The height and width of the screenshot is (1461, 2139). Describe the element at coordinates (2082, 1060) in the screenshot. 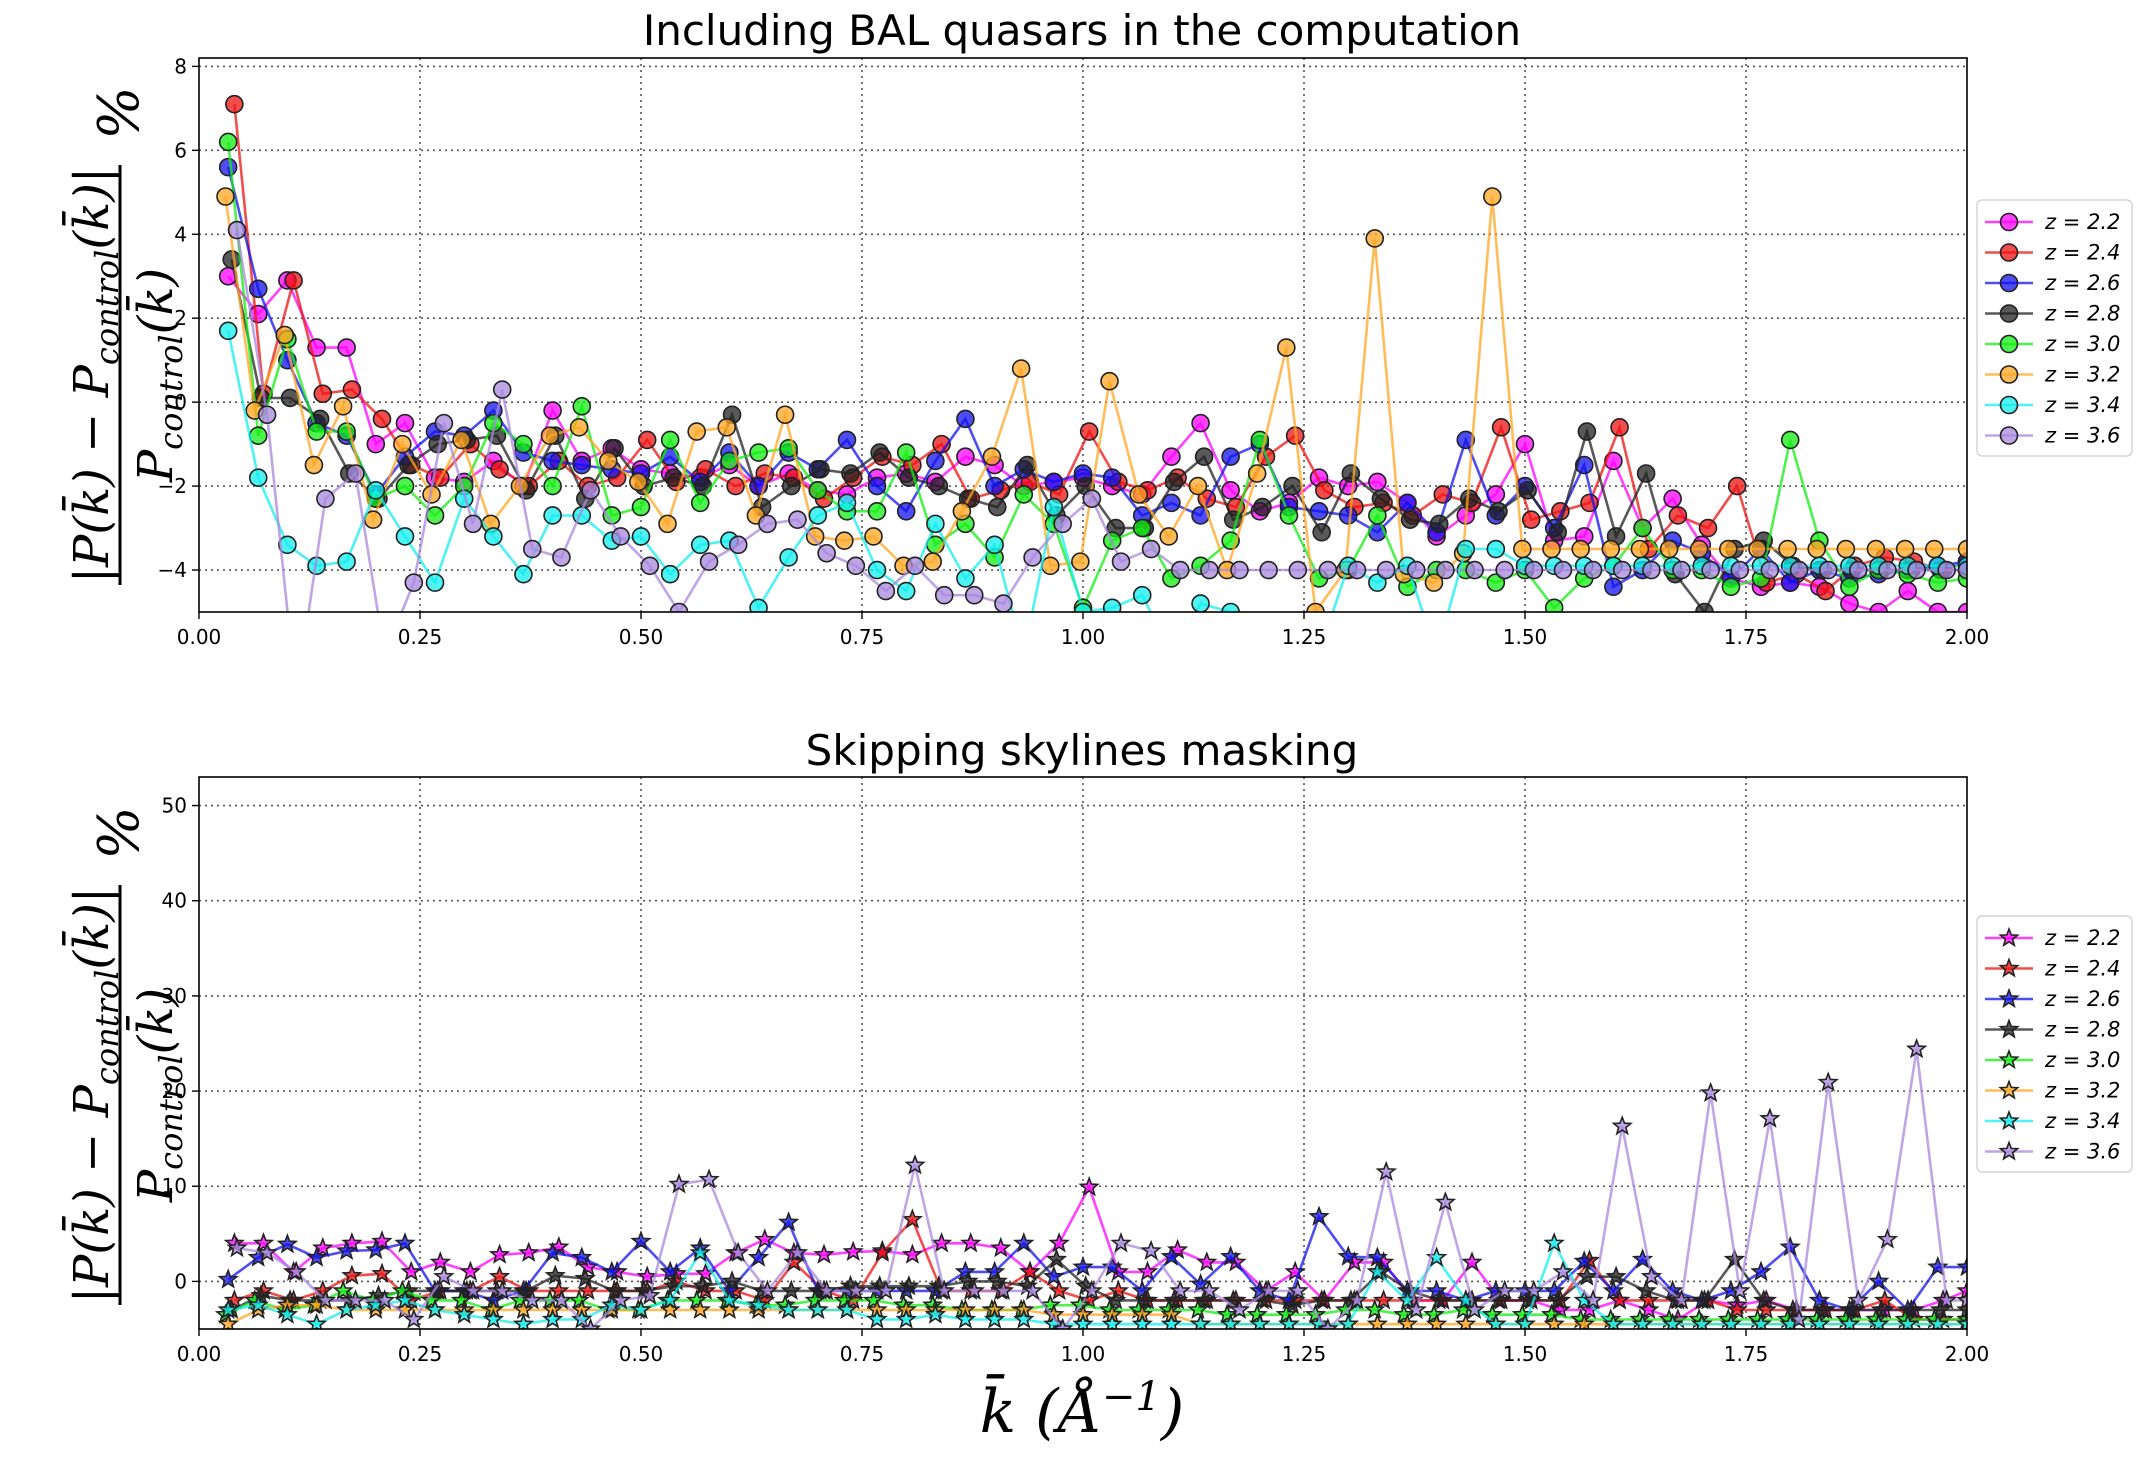

I see `legend-label: z = 3.0` at that location.